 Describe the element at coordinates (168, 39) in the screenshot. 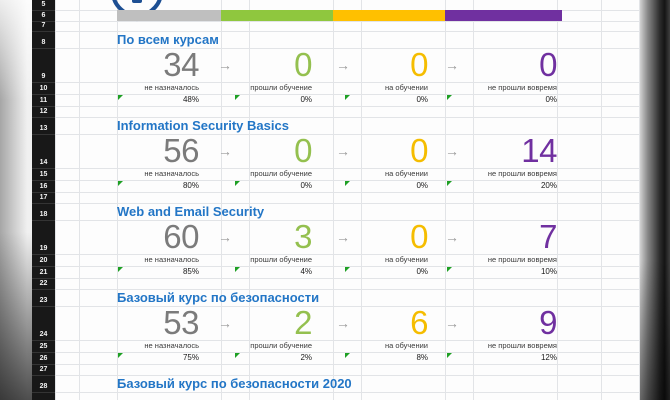

I see `course-title-cell: По всем курсам` at that location.